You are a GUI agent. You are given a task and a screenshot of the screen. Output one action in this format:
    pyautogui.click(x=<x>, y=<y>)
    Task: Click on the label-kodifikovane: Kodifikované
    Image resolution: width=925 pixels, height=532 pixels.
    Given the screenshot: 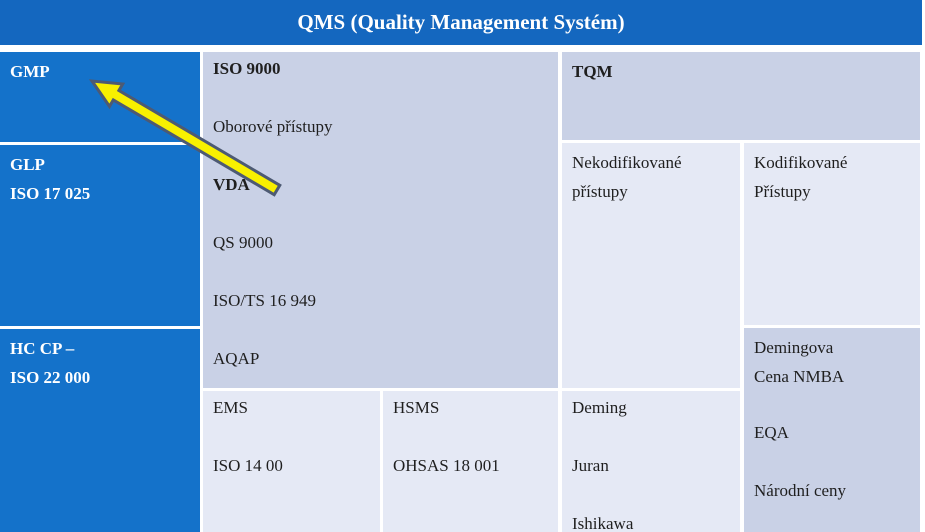 What is the action you would take?
    pyautogui.click(x=801, y=162)
    